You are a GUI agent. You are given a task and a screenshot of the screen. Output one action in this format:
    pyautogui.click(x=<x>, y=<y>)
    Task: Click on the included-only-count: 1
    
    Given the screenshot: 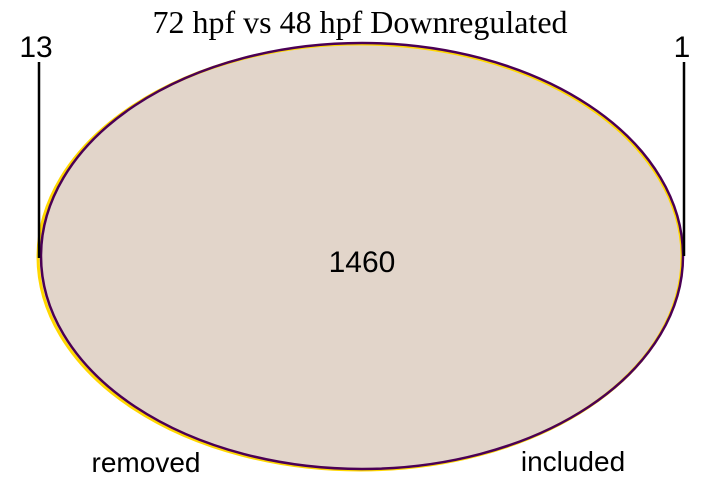 What is the action you would take?
    pyautogui.click(x=682, y=47)
    